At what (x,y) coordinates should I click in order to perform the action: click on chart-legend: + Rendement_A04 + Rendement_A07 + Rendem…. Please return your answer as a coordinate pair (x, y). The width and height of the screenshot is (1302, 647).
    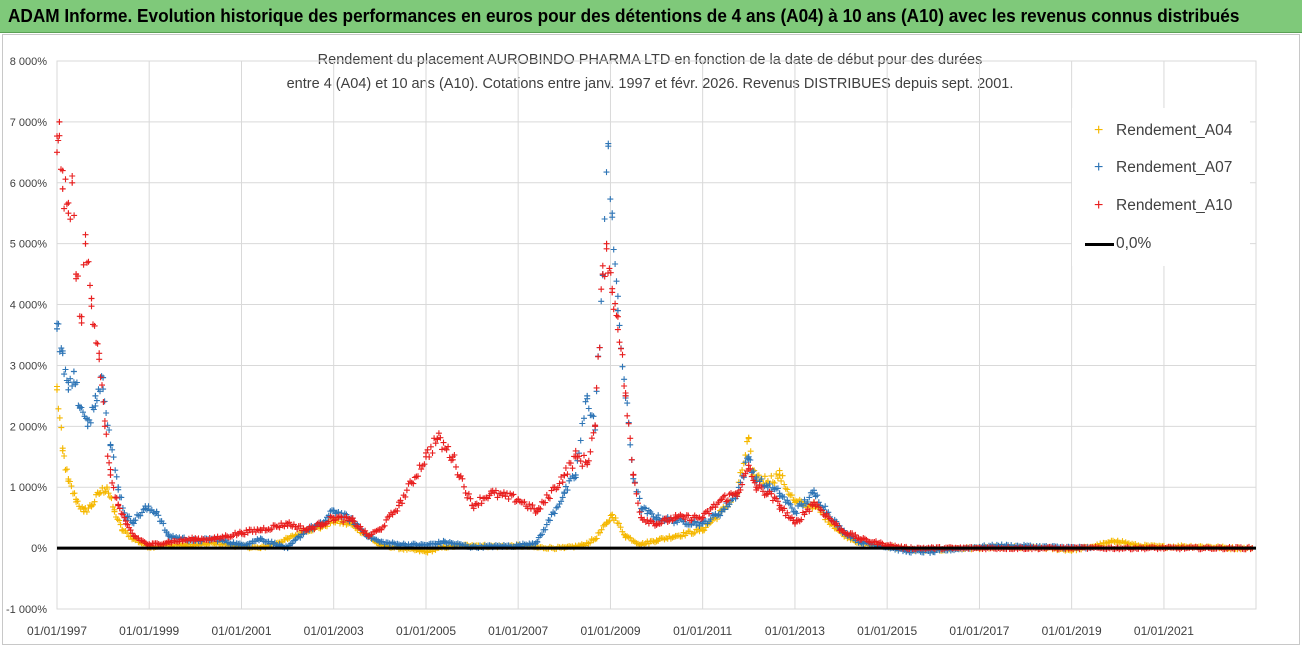
    Looking at the image, I should click on (1161, 187).